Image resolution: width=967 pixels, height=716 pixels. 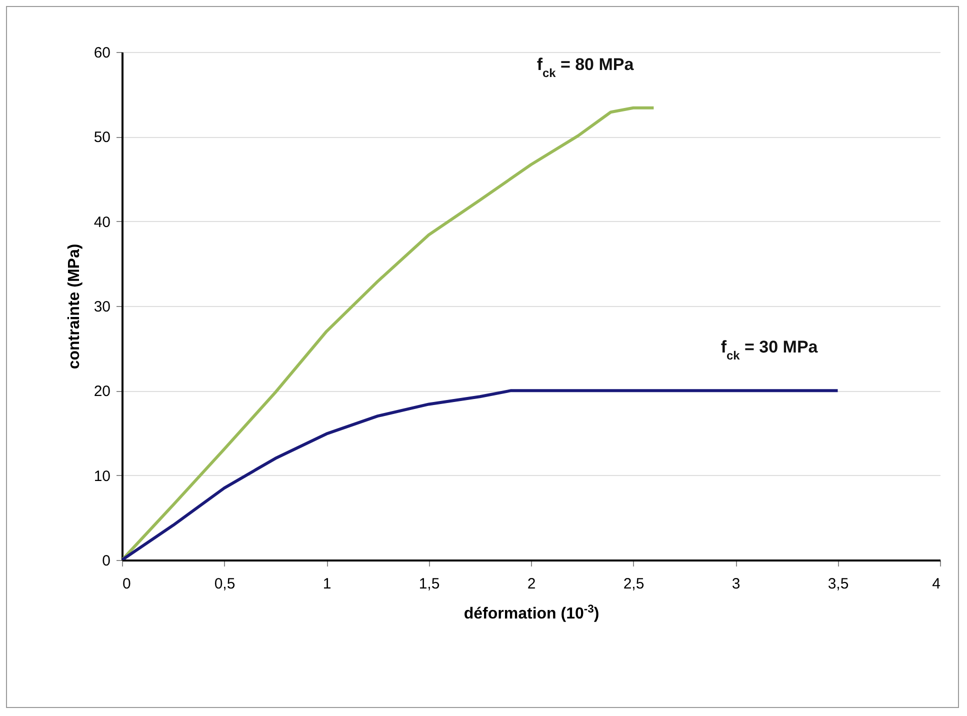 I want to click on x-tick-label: 0,5, so click(x=225, y=584).